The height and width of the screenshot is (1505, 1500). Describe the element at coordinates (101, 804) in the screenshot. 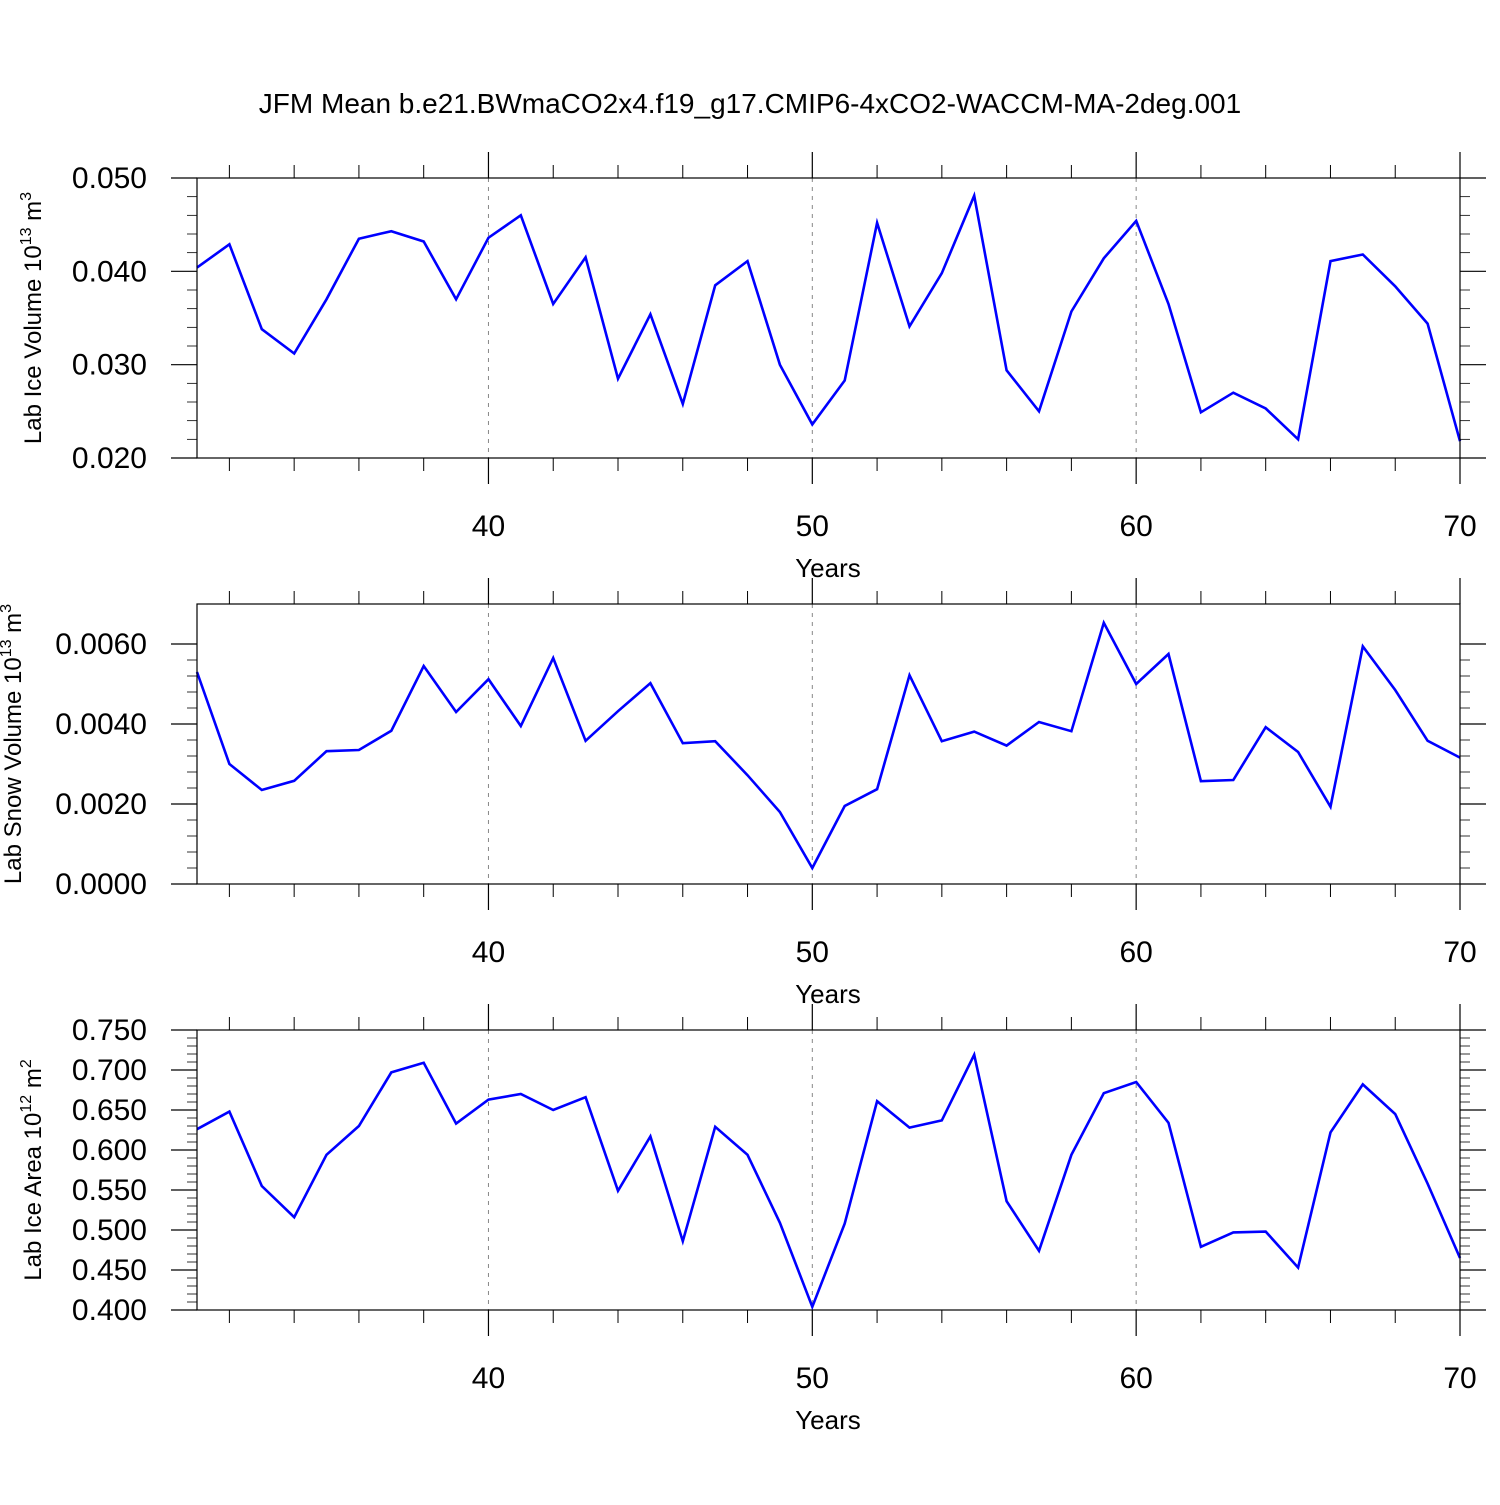

I see `y-tick-label: 0.0020` at that location.